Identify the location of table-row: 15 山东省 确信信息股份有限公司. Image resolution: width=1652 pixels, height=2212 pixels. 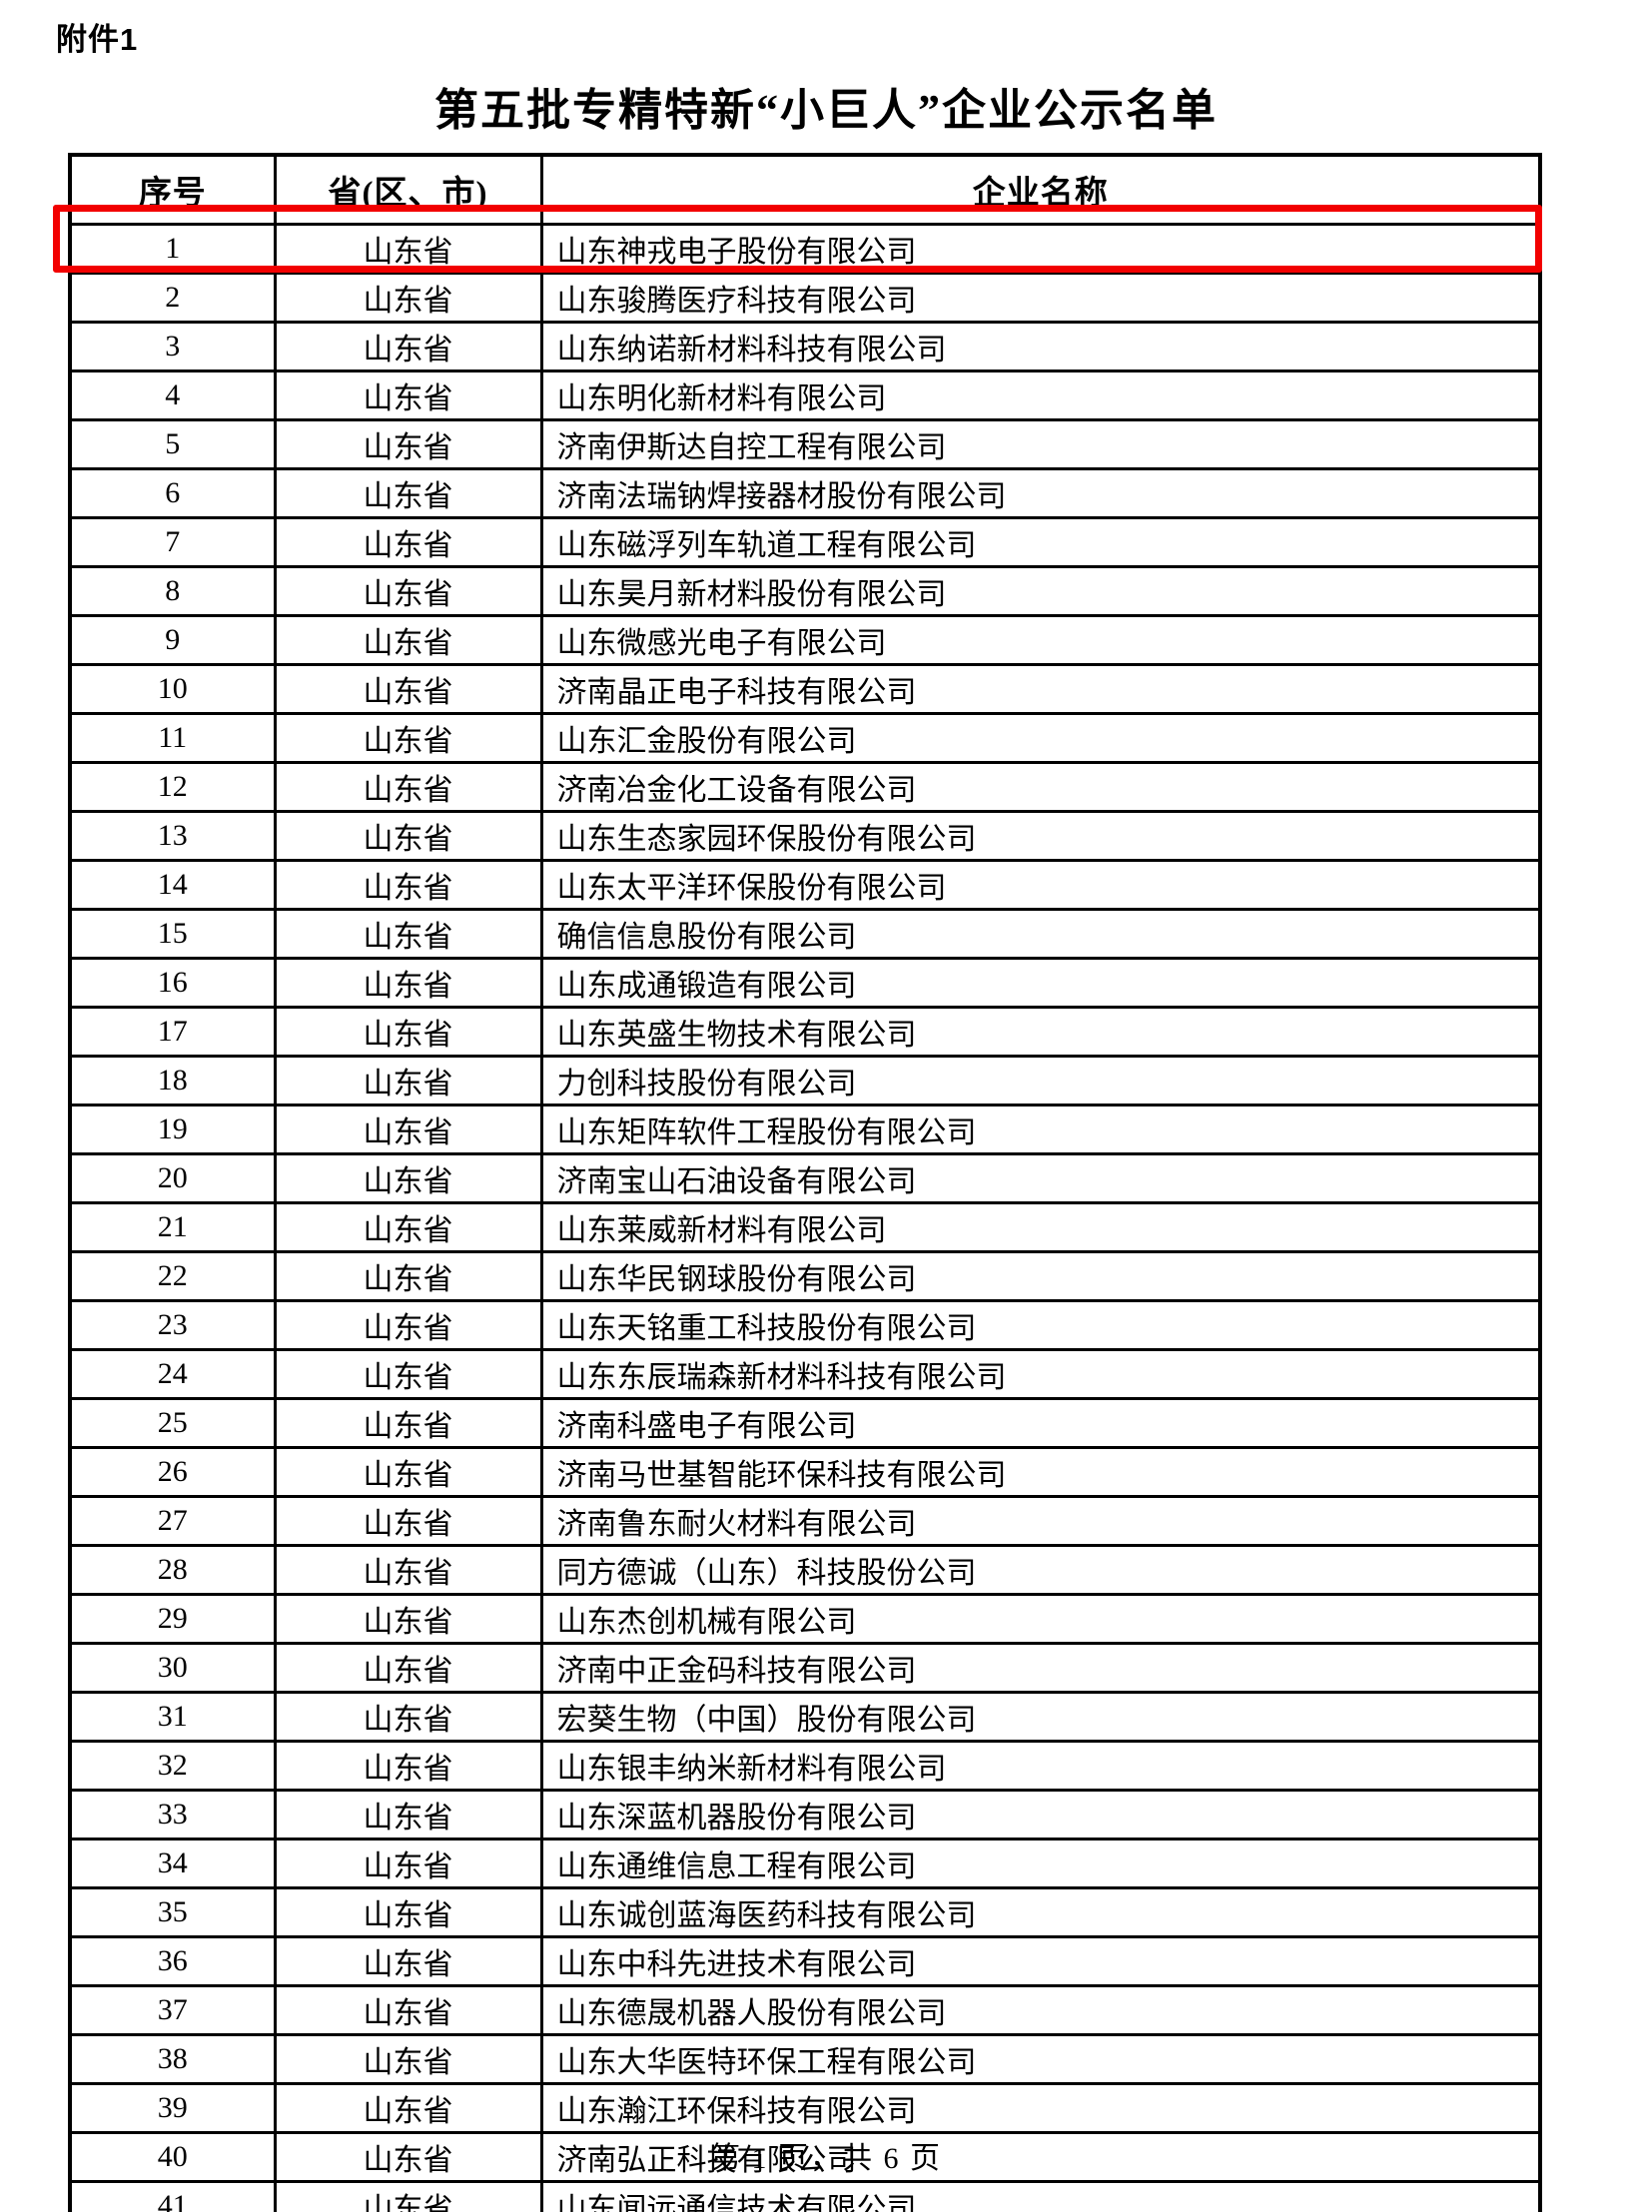
(805, 934).